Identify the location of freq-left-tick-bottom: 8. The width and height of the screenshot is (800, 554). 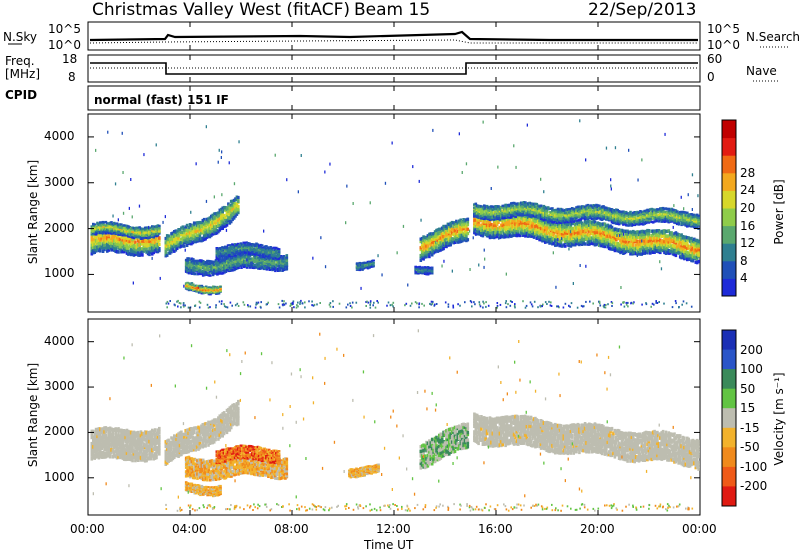
(72, 77).